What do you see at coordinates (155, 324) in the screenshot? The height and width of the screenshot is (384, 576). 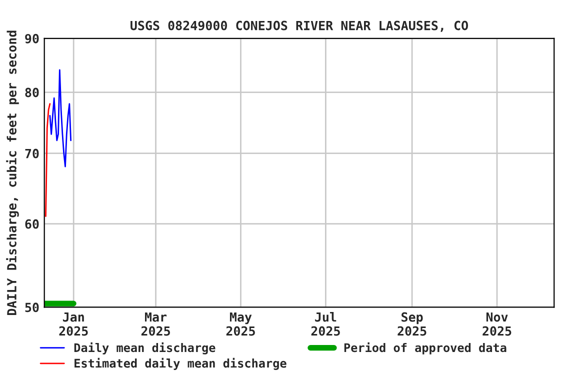 I see `x-tick-label: Mar 2025` at bounding box center [155, 324].